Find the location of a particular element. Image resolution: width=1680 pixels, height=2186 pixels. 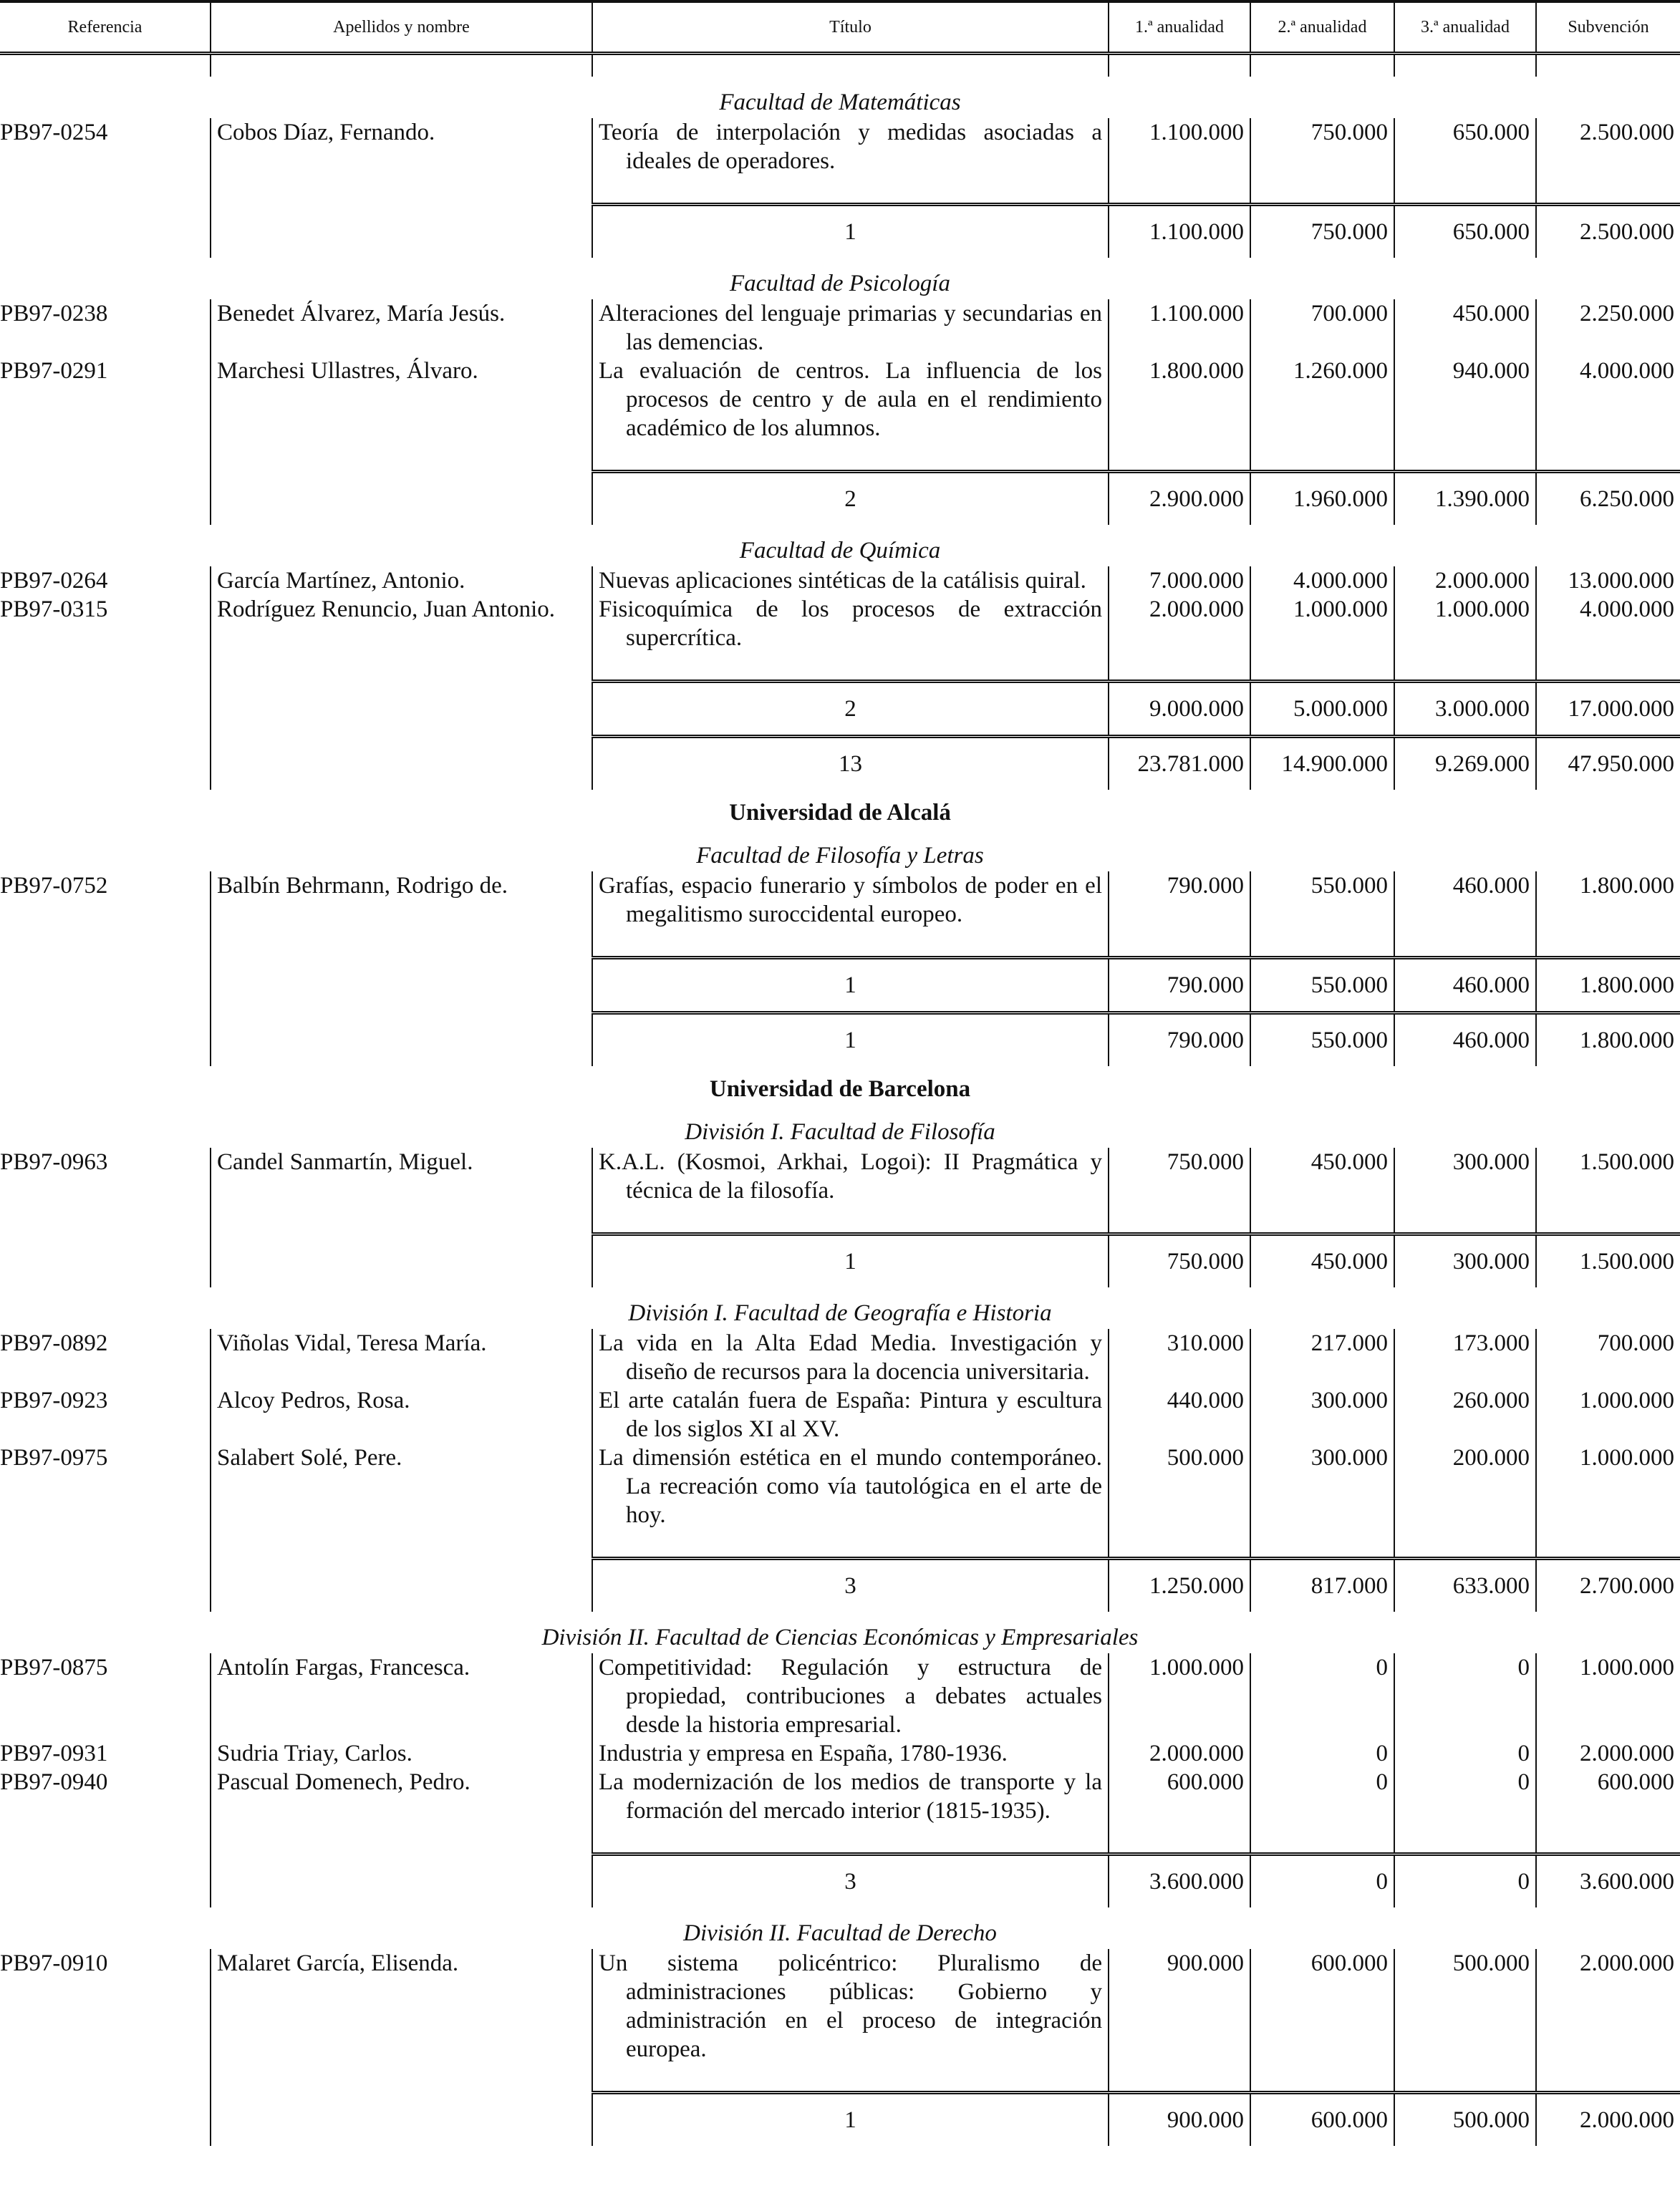

subtotal-anualidad-3: 650.000 is located at coordinates (1465, 230).